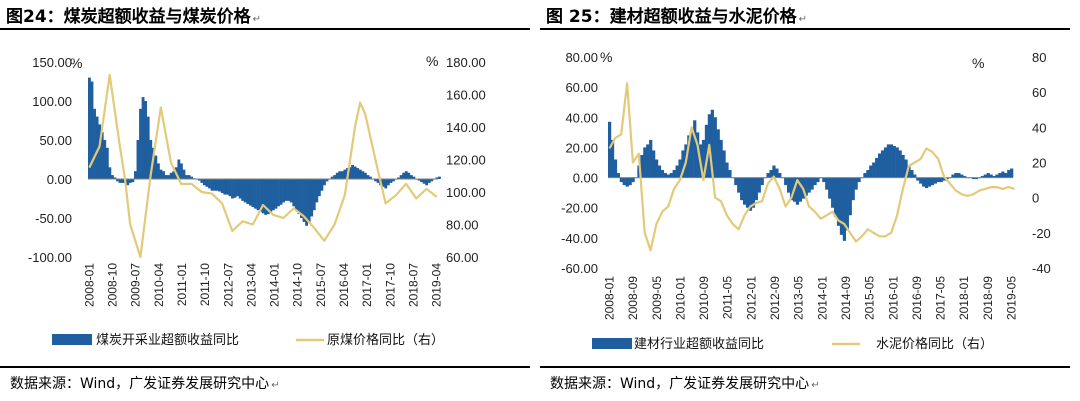  I want to click on x-tick-label: 2011-10, so click(205, 284).